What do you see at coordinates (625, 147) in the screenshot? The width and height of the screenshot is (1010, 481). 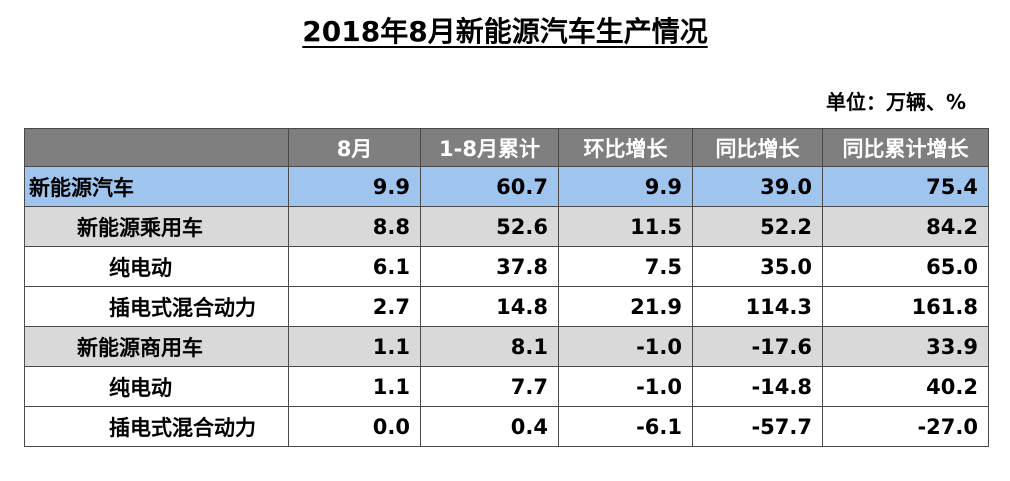 I see `header-mom-growth: 环比增长` at bounding box center [625, 147].